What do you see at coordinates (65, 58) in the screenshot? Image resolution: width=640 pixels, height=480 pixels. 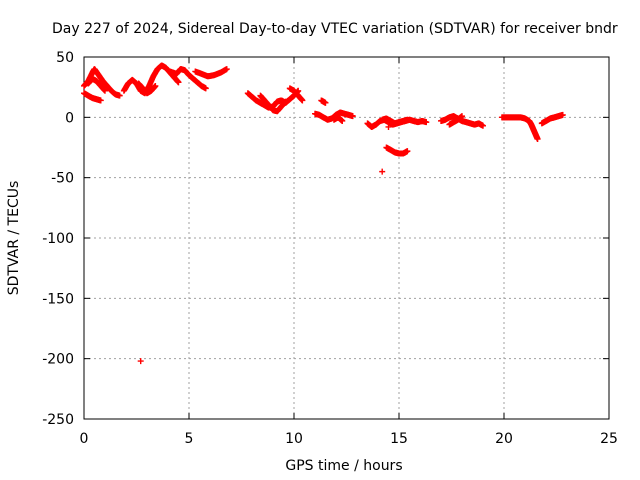 I see `y-tick-label: 50` at bounding box center [65, 58].